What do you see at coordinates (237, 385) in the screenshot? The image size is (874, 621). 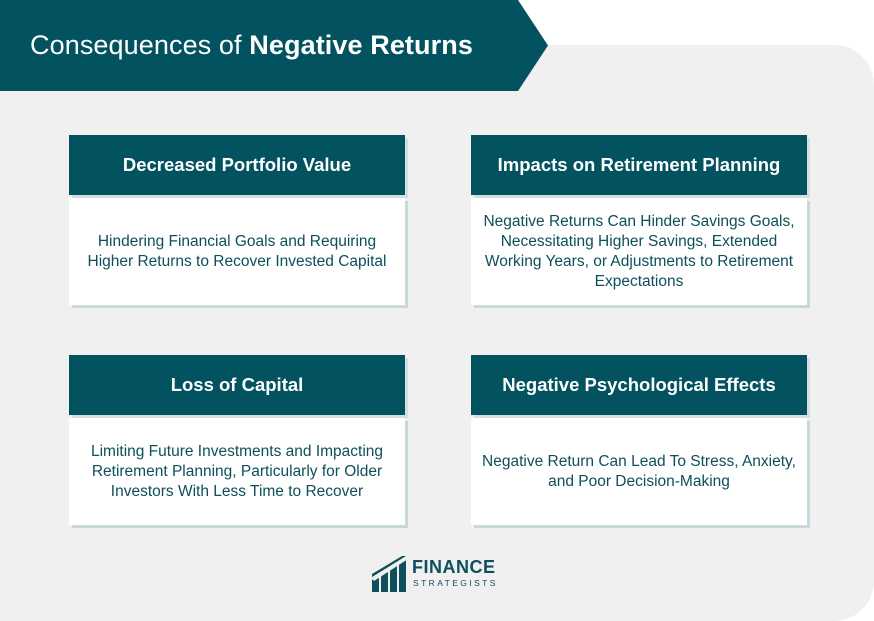 I see `card-heading: Loss of Capital` at bounding box center [237, 385].